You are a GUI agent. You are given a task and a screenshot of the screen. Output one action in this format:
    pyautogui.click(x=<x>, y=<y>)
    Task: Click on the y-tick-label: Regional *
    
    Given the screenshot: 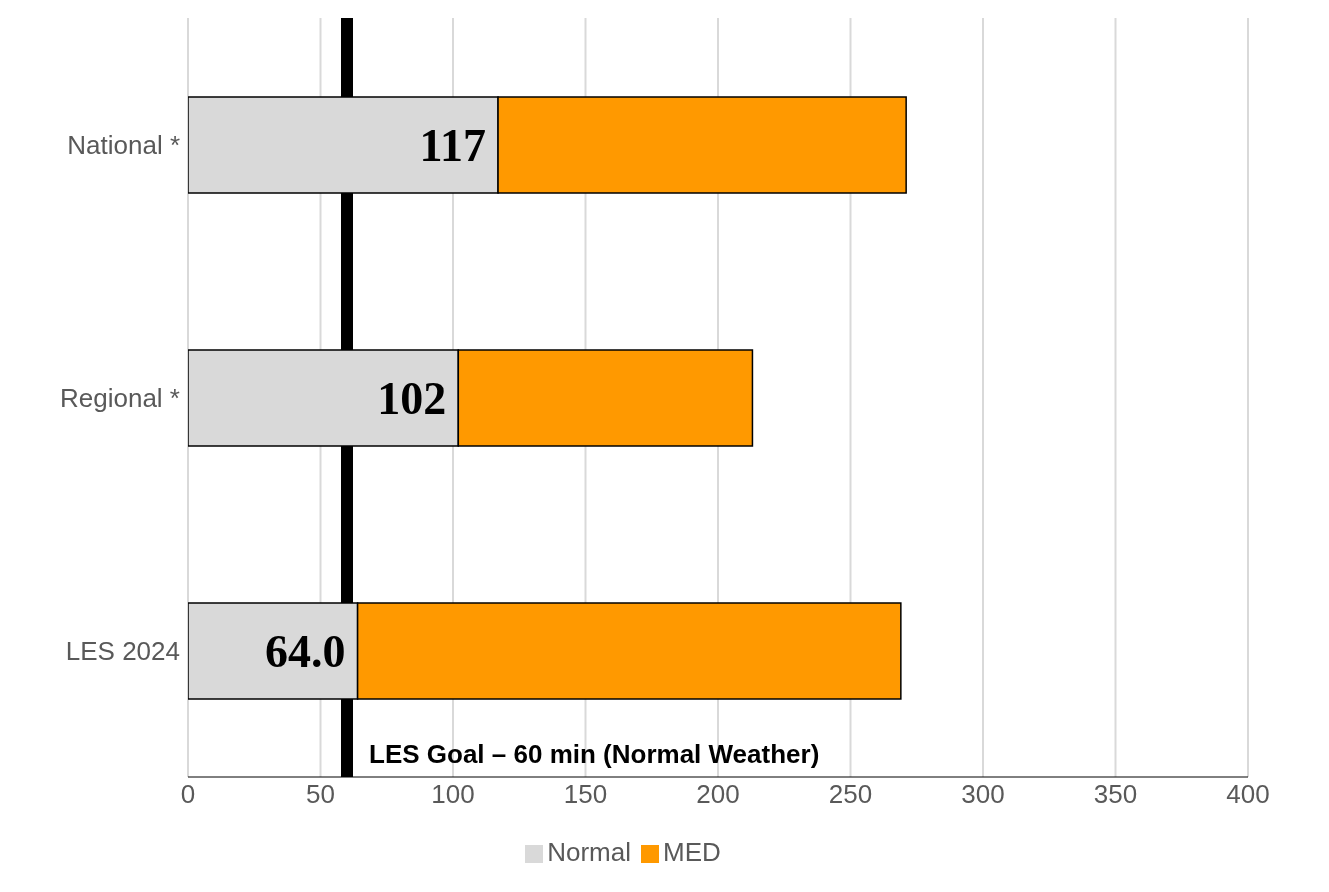 What is the action you would take?
    pyautogui.click(x=120, y=397)
    